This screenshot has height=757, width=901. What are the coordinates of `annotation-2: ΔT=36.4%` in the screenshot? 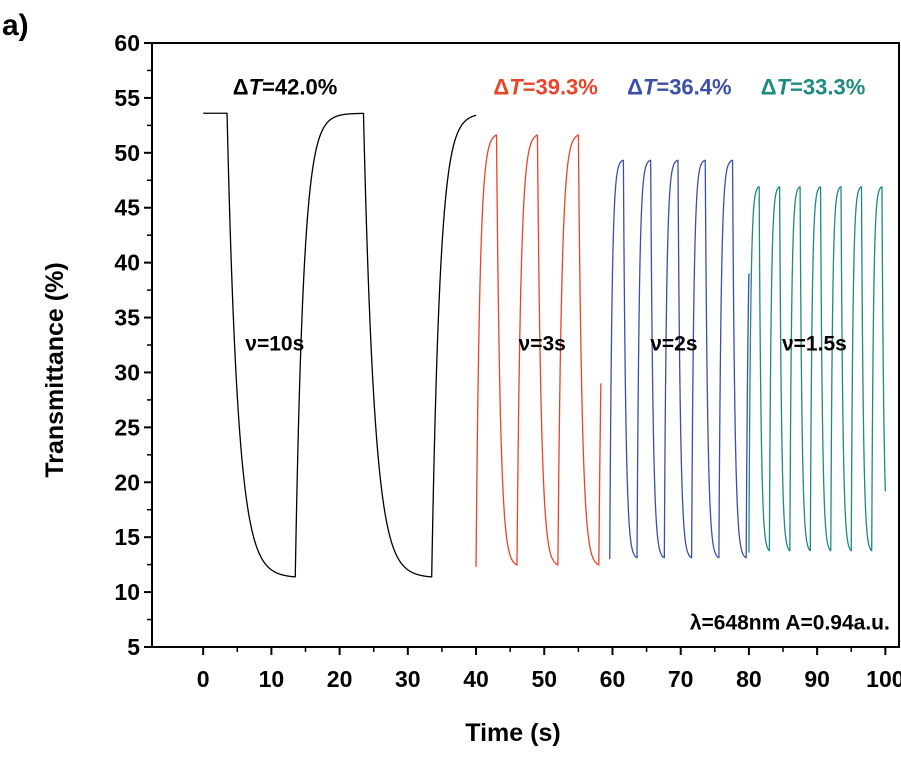 It's located at (679, 87).